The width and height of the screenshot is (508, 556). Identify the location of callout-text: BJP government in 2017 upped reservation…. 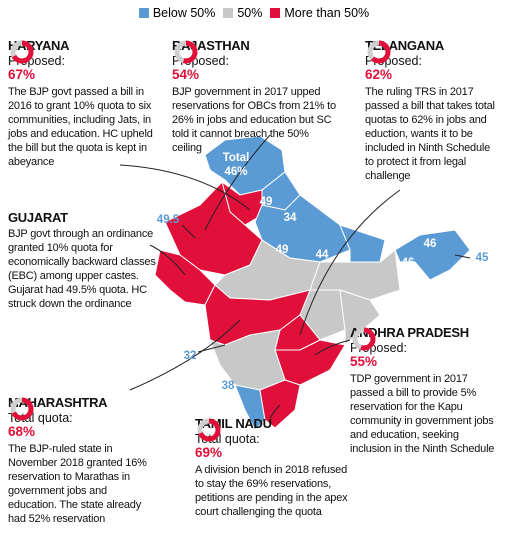
(254, 120).